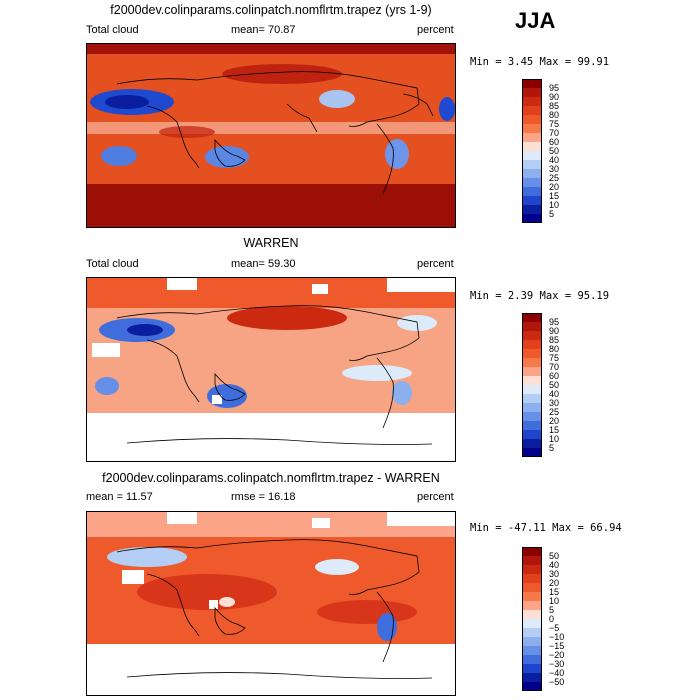 The width and height of the screenshot is (700, 700). Describe the element at coordinates (367, 612) in the screenshot. I see `panel3-positive-region` at that location.